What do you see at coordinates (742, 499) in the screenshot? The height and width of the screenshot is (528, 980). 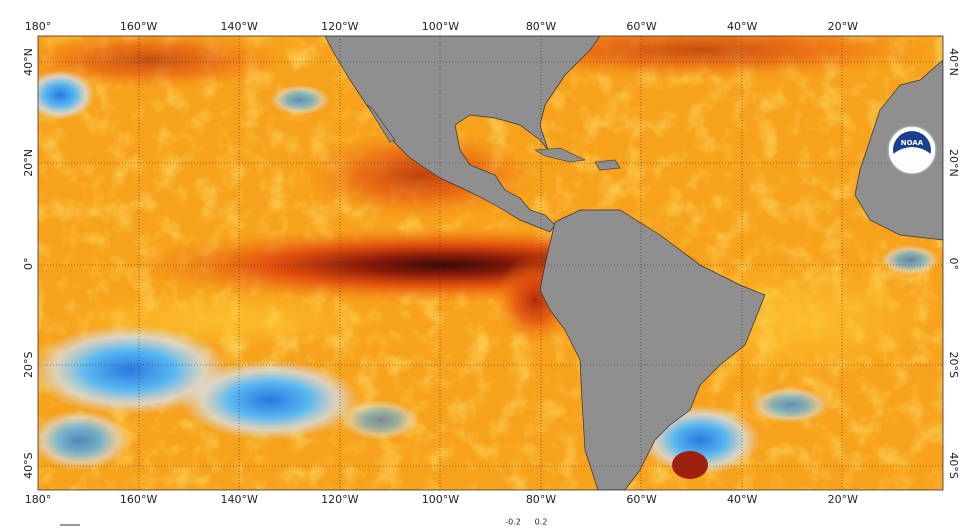 I see `lon-label-bottom: 40°W` at bounding box center [742, 499].